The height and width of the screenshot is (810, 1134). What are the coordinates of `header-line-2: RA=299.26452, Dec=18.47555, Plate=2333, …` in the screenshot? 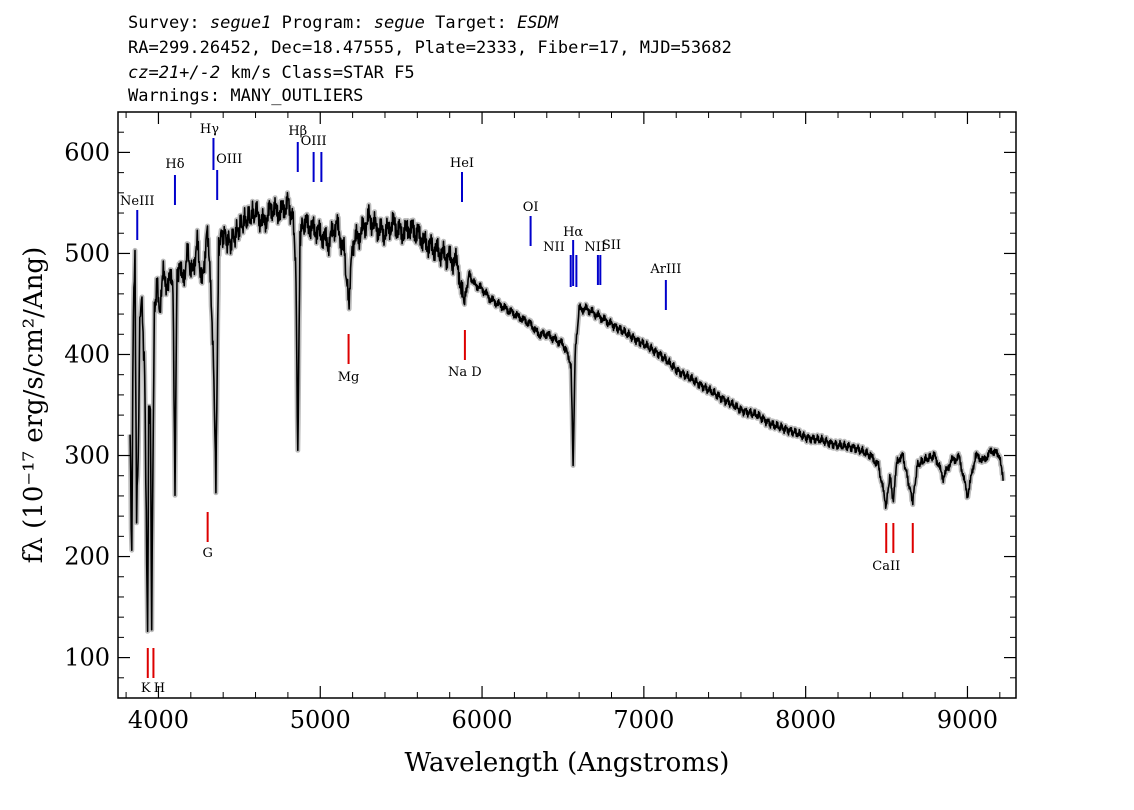 It's located at (430, 48).